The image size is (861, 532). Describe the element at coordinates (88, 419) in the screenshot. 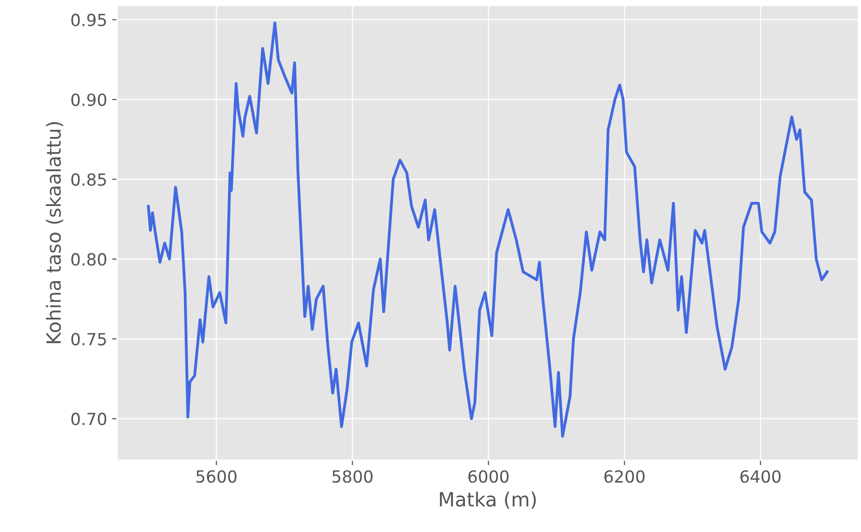

I see `y-tick-label: 0.70` at that location.